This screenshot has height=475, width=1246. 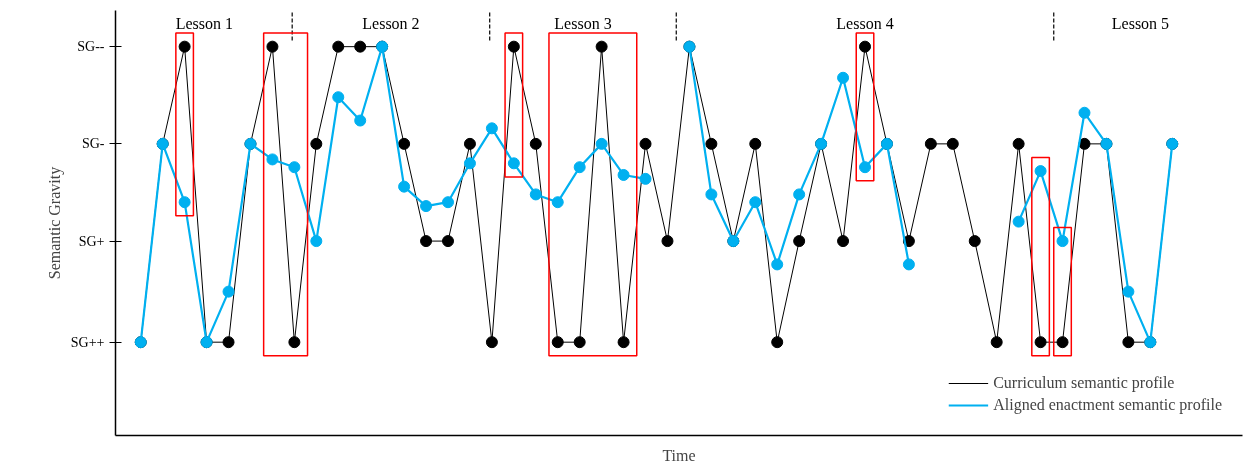 I want to click on text: Lesson 2, so click(x=391, y=23).